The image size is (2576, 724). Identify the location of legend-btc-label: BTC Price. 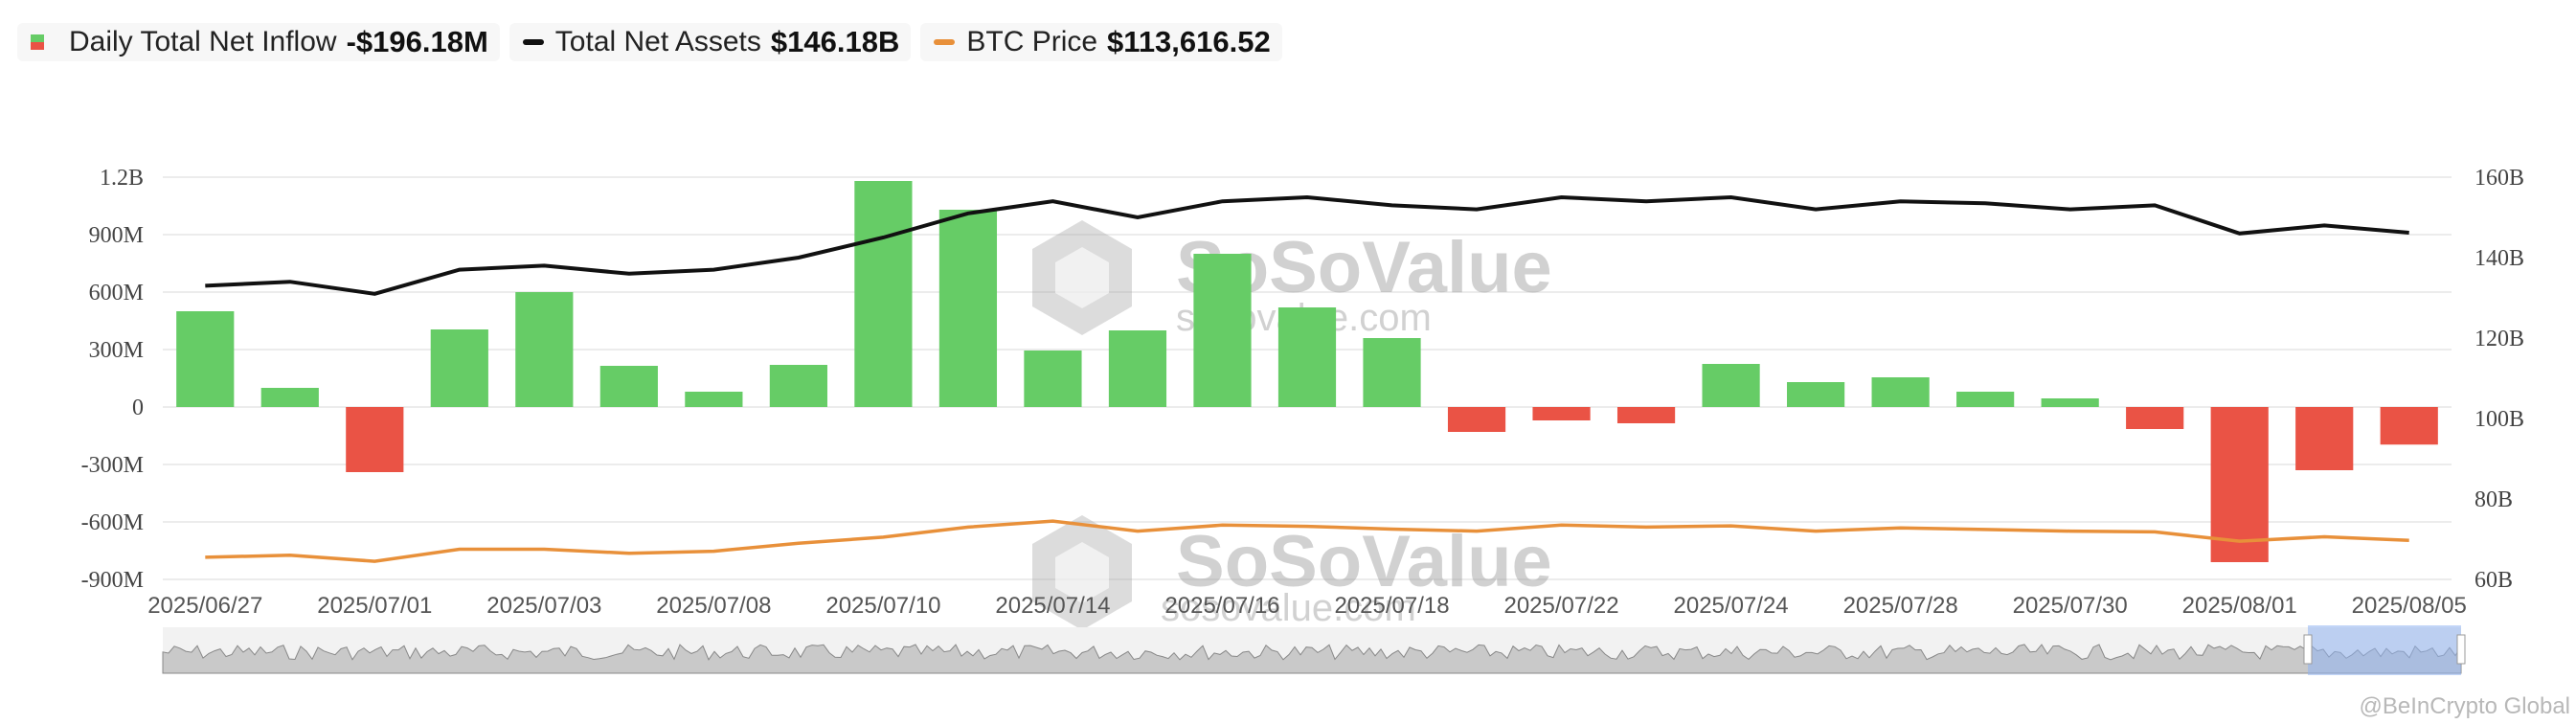
(1032, 41).